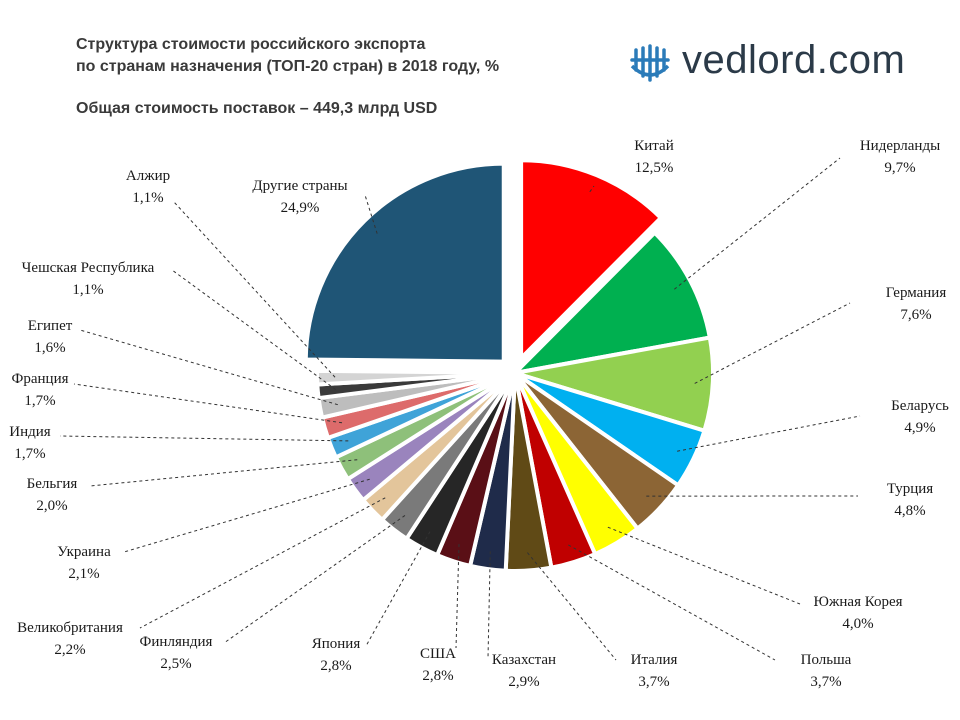 The height and width of the screenshot is (720, 960). What do you see at coordinates (204, 438) in the screenshot?
I see `leader-line-индия` at bounding box center [204, 438].